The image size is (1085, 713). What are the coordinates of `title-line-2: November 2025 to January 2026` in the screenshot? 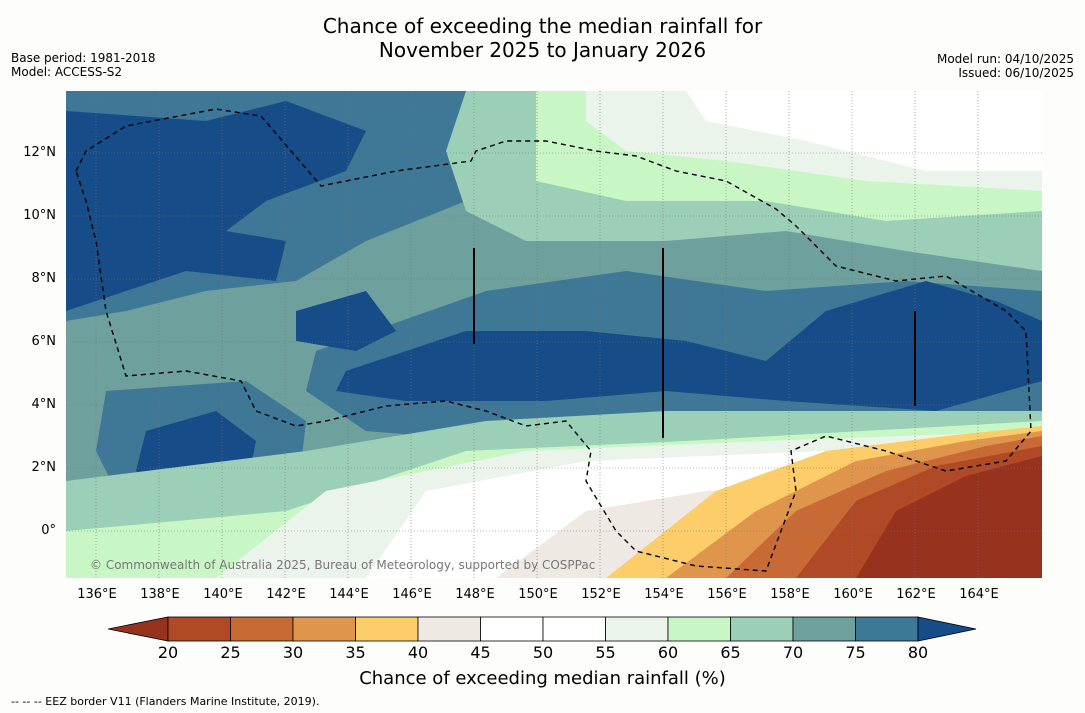 It's located at (542, 50).